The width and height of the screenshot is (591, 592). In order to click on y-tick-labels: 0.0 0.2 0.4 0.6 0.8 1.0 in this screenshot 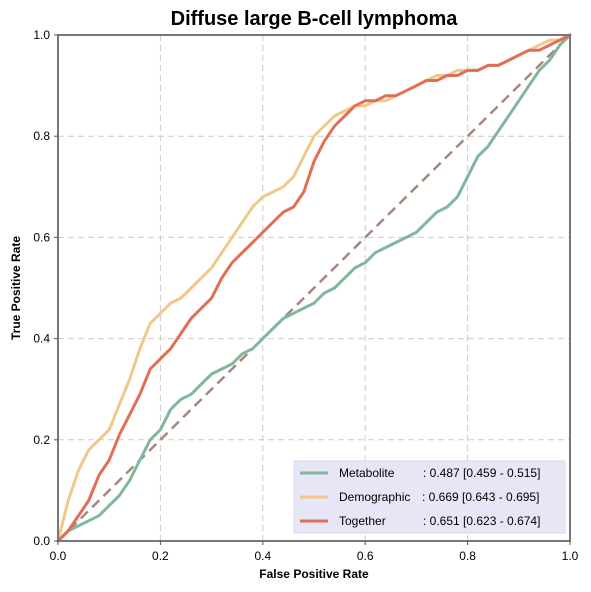, I will do `click(45, 288)`.